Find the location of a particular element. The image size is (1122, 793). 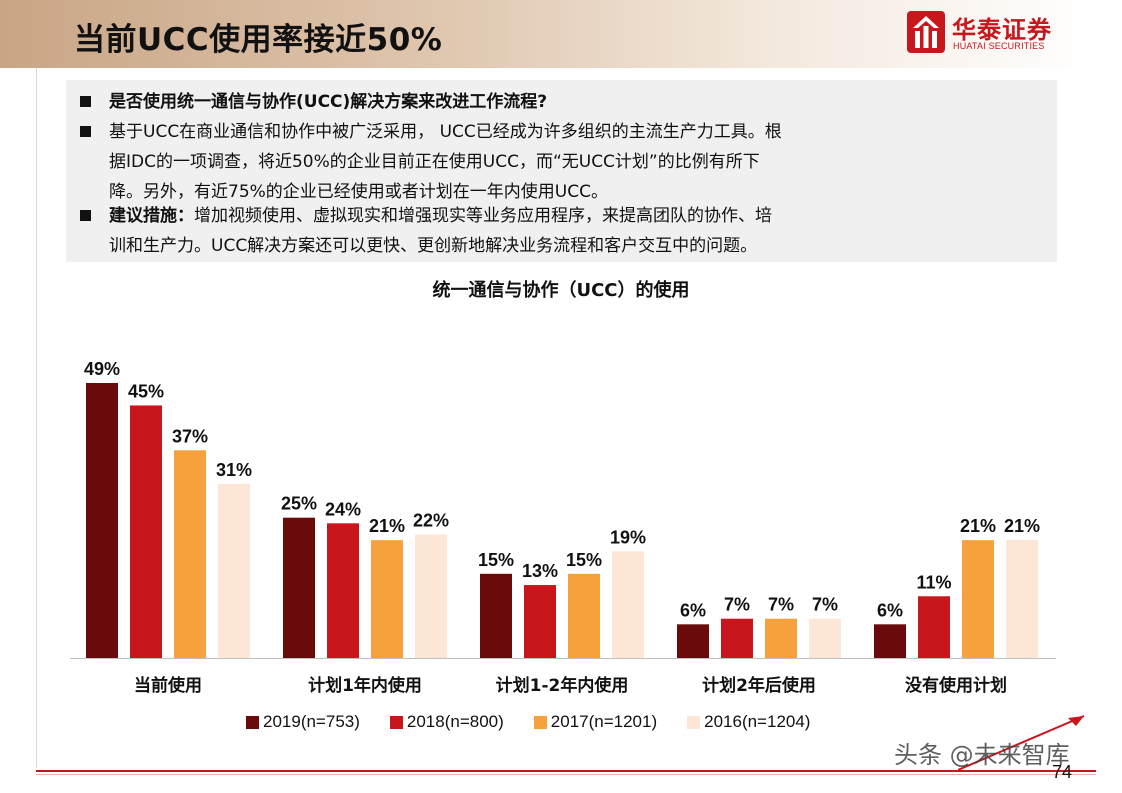

legend-label: 2019(n=753) is located at coordinates (311, 721).